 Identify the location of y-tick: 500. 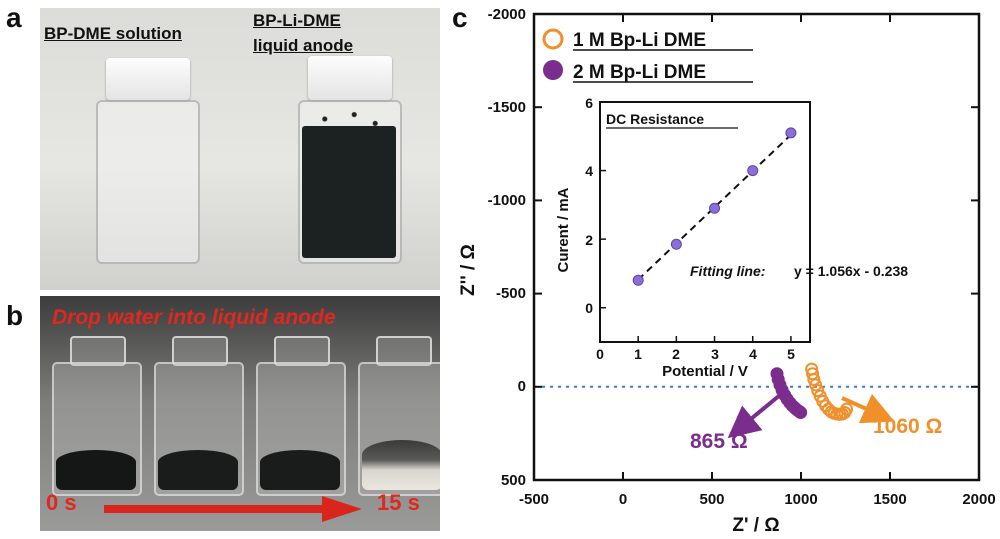
(513, 480).